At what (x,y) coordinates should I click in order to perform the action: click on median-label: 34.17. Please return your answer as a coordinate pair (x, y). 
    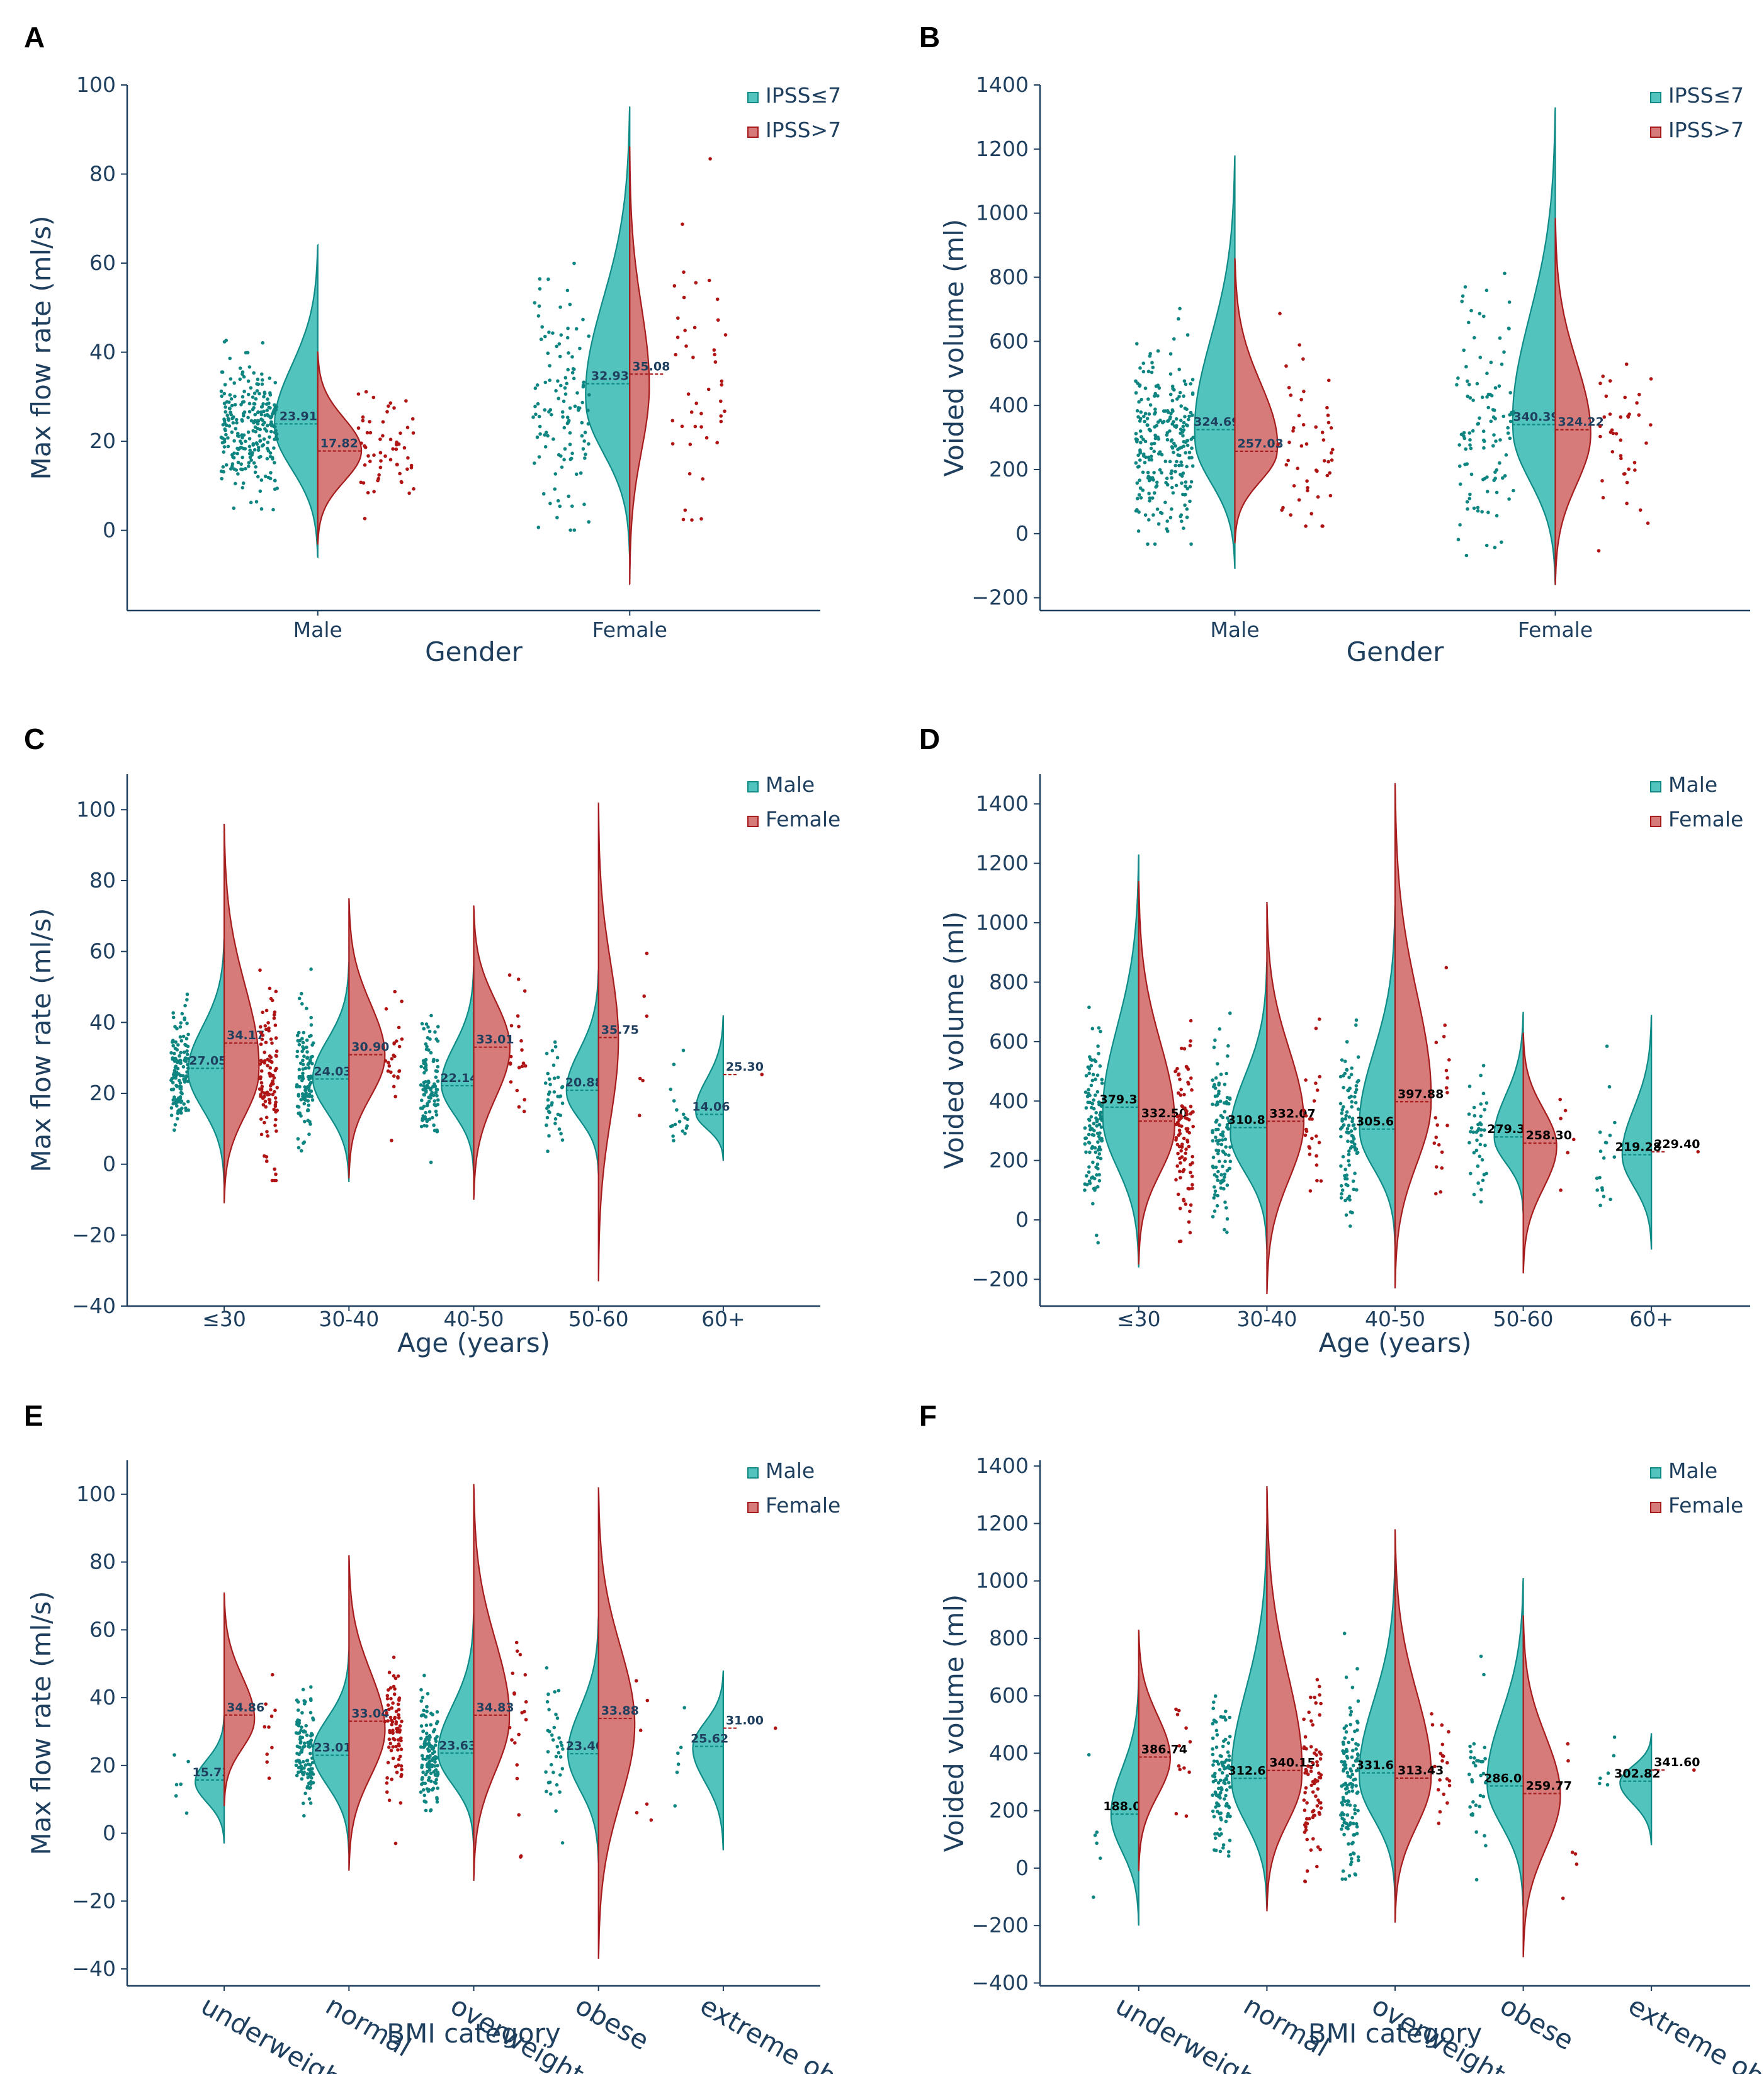
    Looking at the image, I should click on (245, 1035).